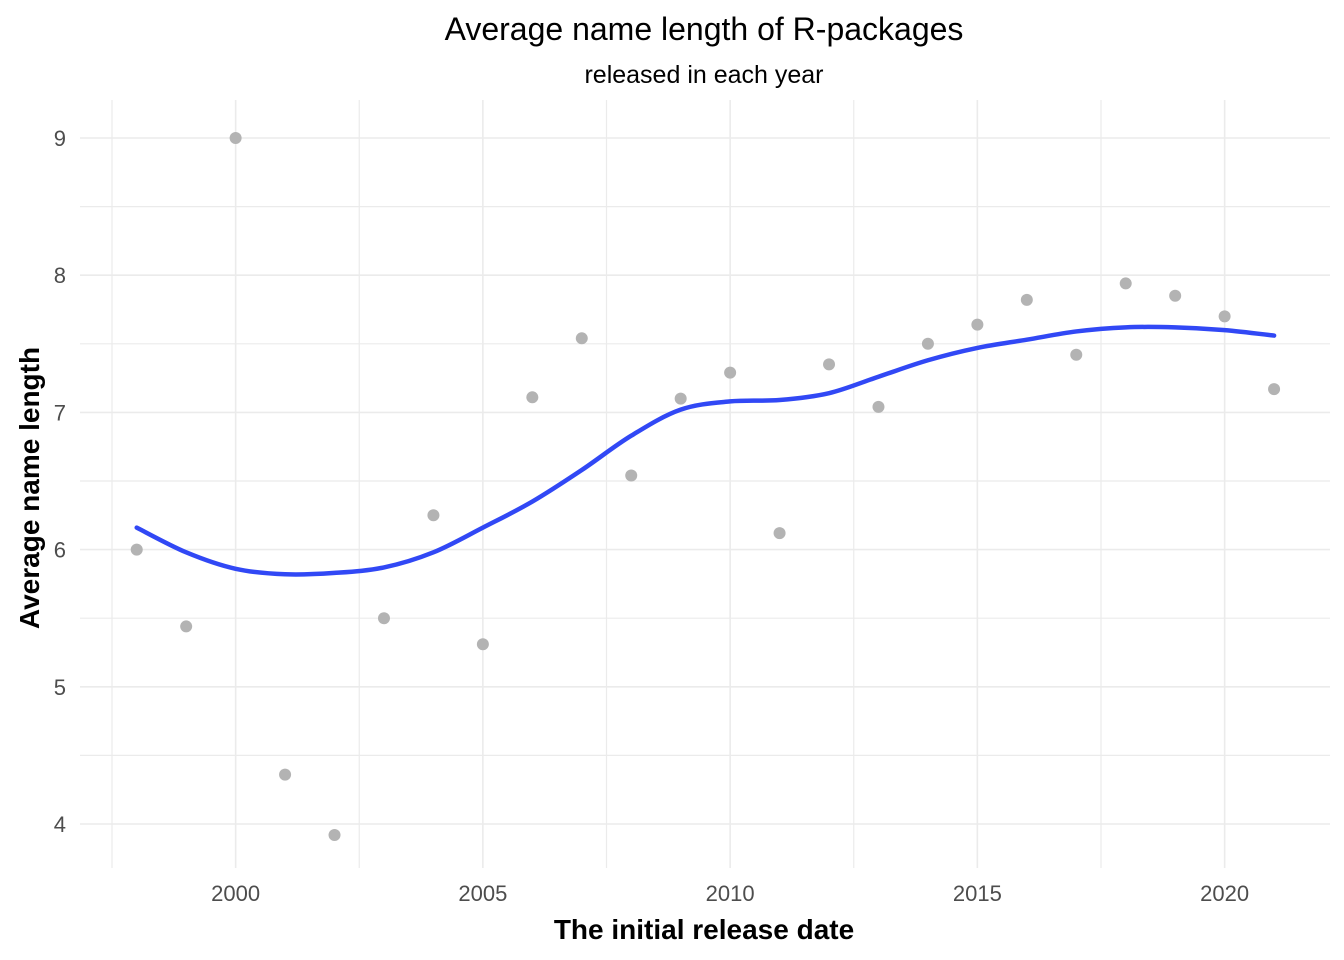  What do you see at coordinates (60, 138) in the screenshot?
I see `y-tick-label: 9` at bounding box center [60, 138].